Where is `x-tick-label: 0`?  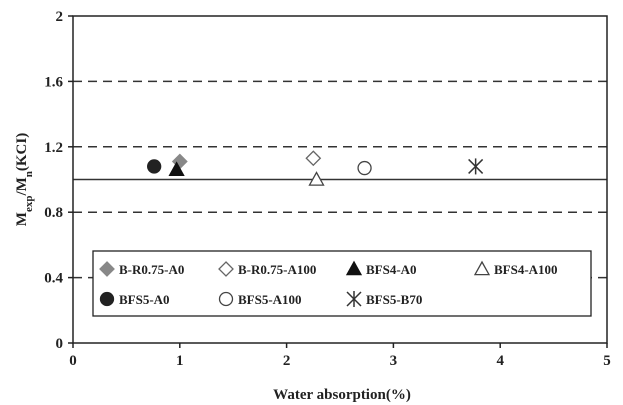
x-tick-label: 0 is located at coordinates (73, 361).